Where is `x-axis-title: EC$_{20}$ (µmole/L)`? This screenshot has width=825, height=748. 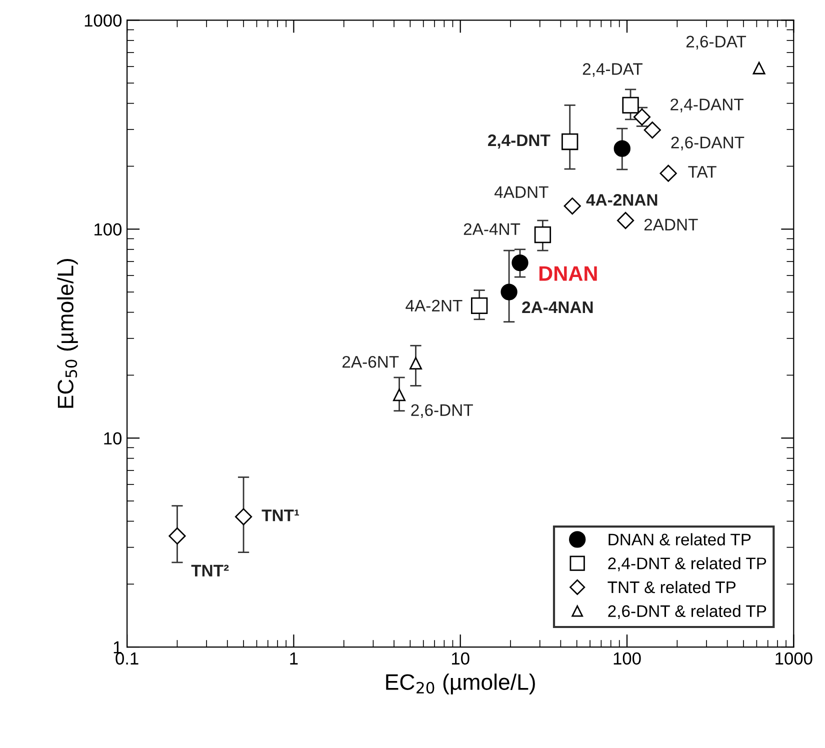 x-axis-title: EC$_{20}$ (µmole/L) is located at coordinates (460, 684).